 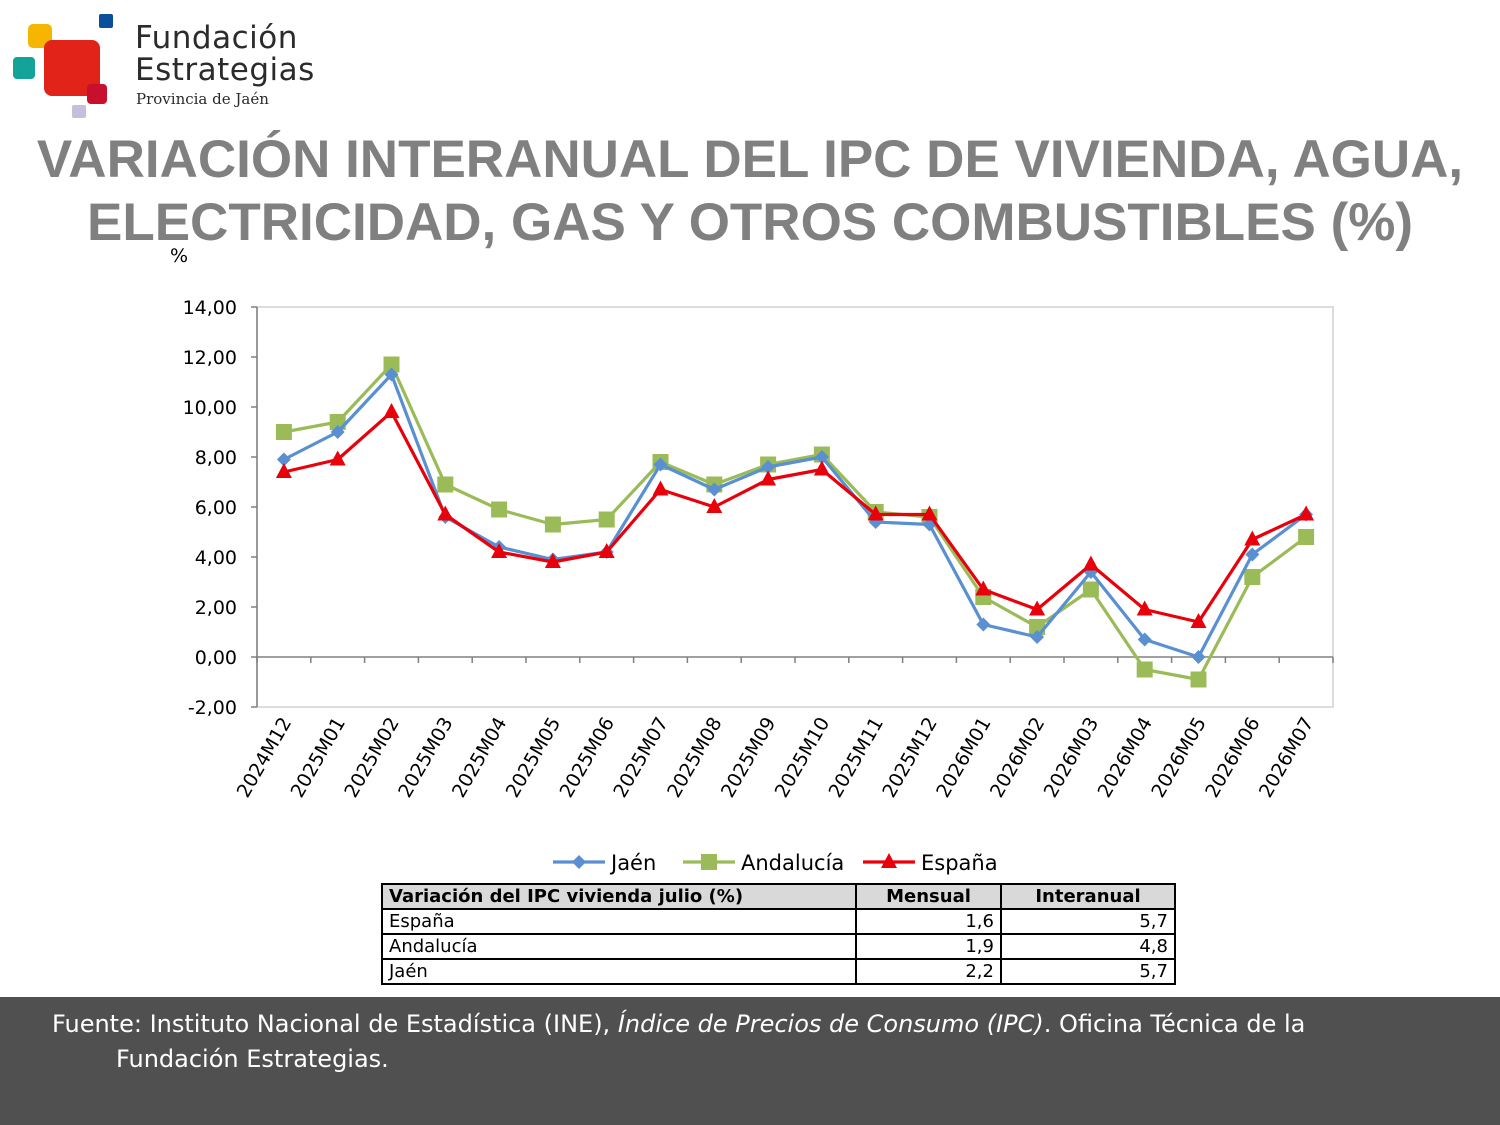 What do you see at coordinates (216, 458) in the screenshot?
I see `y-tick-label: 8,00` at bounding box center [216, 458].